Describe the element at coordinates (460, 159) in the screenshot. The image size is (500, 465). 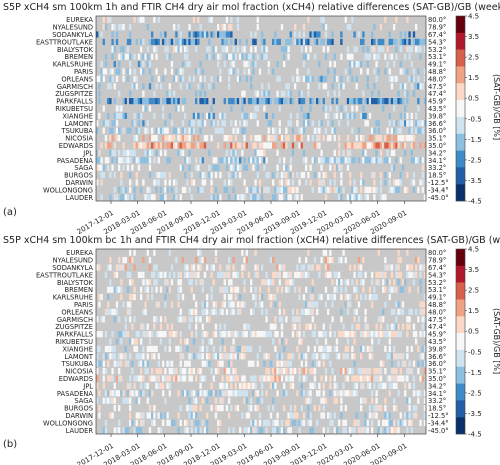
I see `colorbar-segment` at that location.